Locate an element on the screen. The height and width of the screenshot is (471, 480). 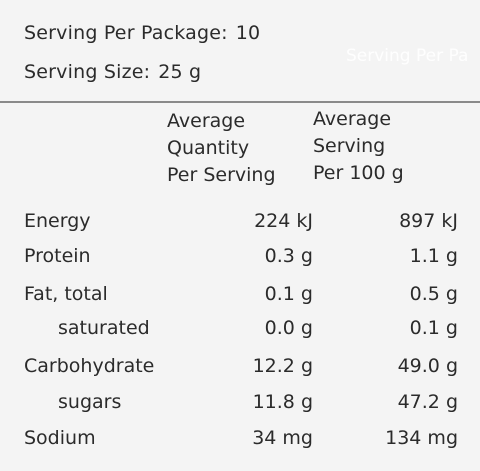
column-header-per-serving-line: Average is located at coordinates (206, 121).